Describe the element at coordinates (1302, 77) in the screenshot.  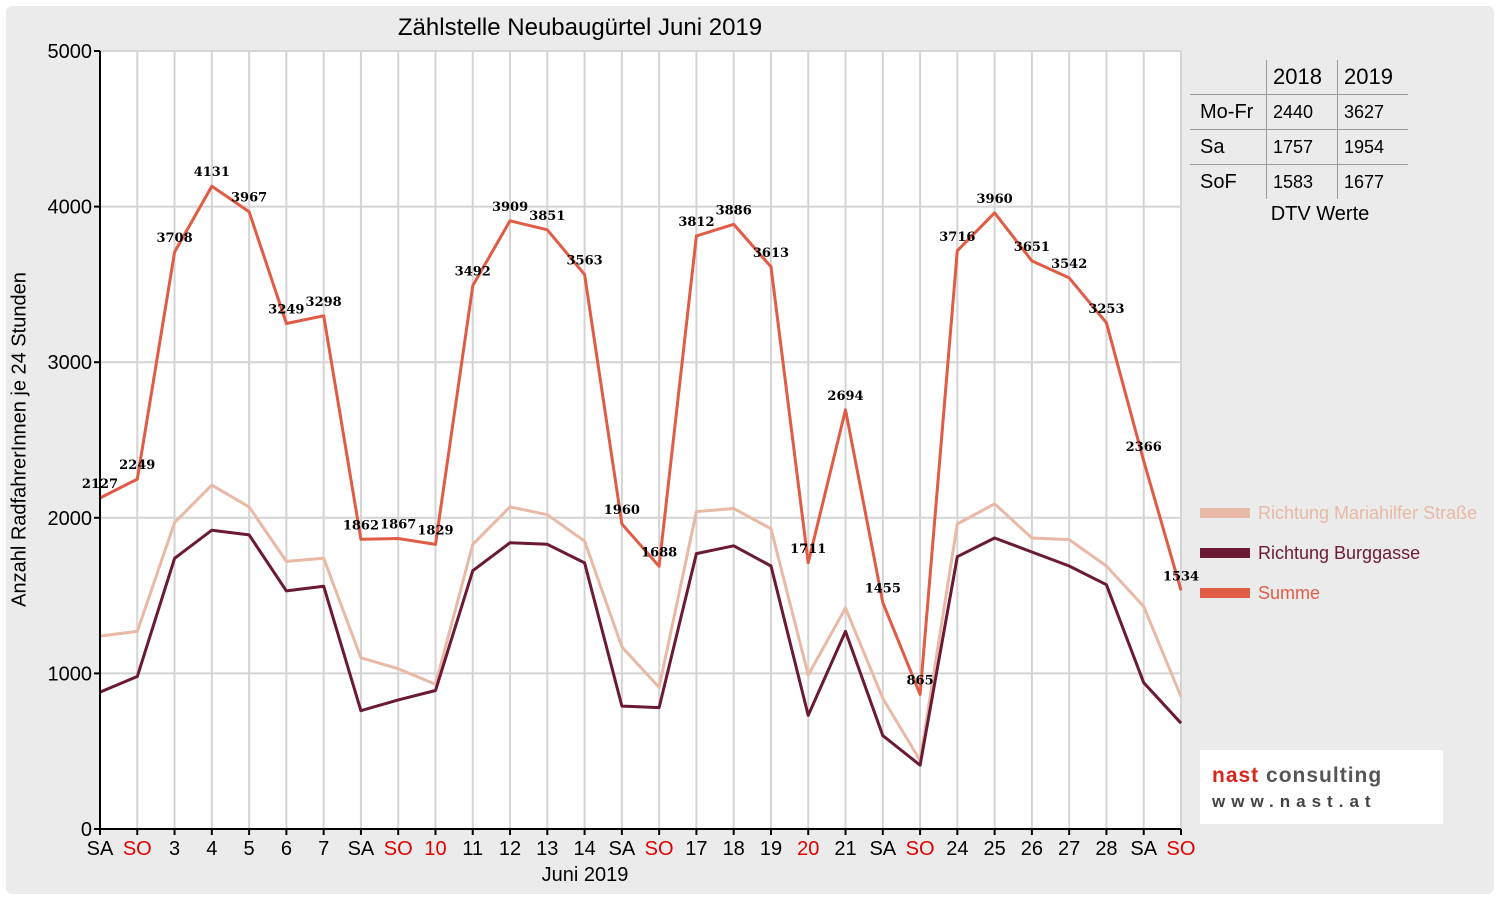
I see `dtv-year-2018: 2018` at that location.